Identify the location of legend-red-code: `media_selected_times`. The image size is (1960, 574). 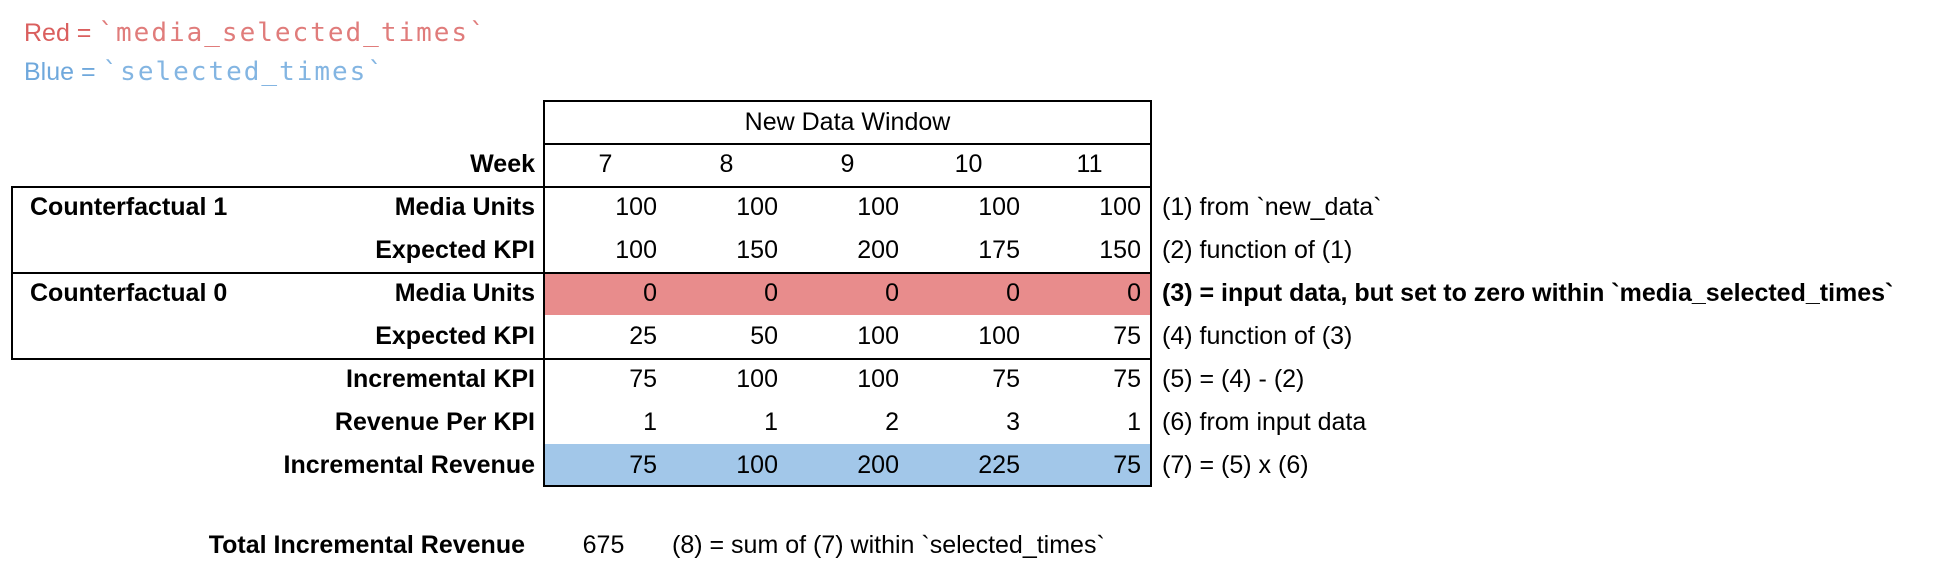
(292, 33).